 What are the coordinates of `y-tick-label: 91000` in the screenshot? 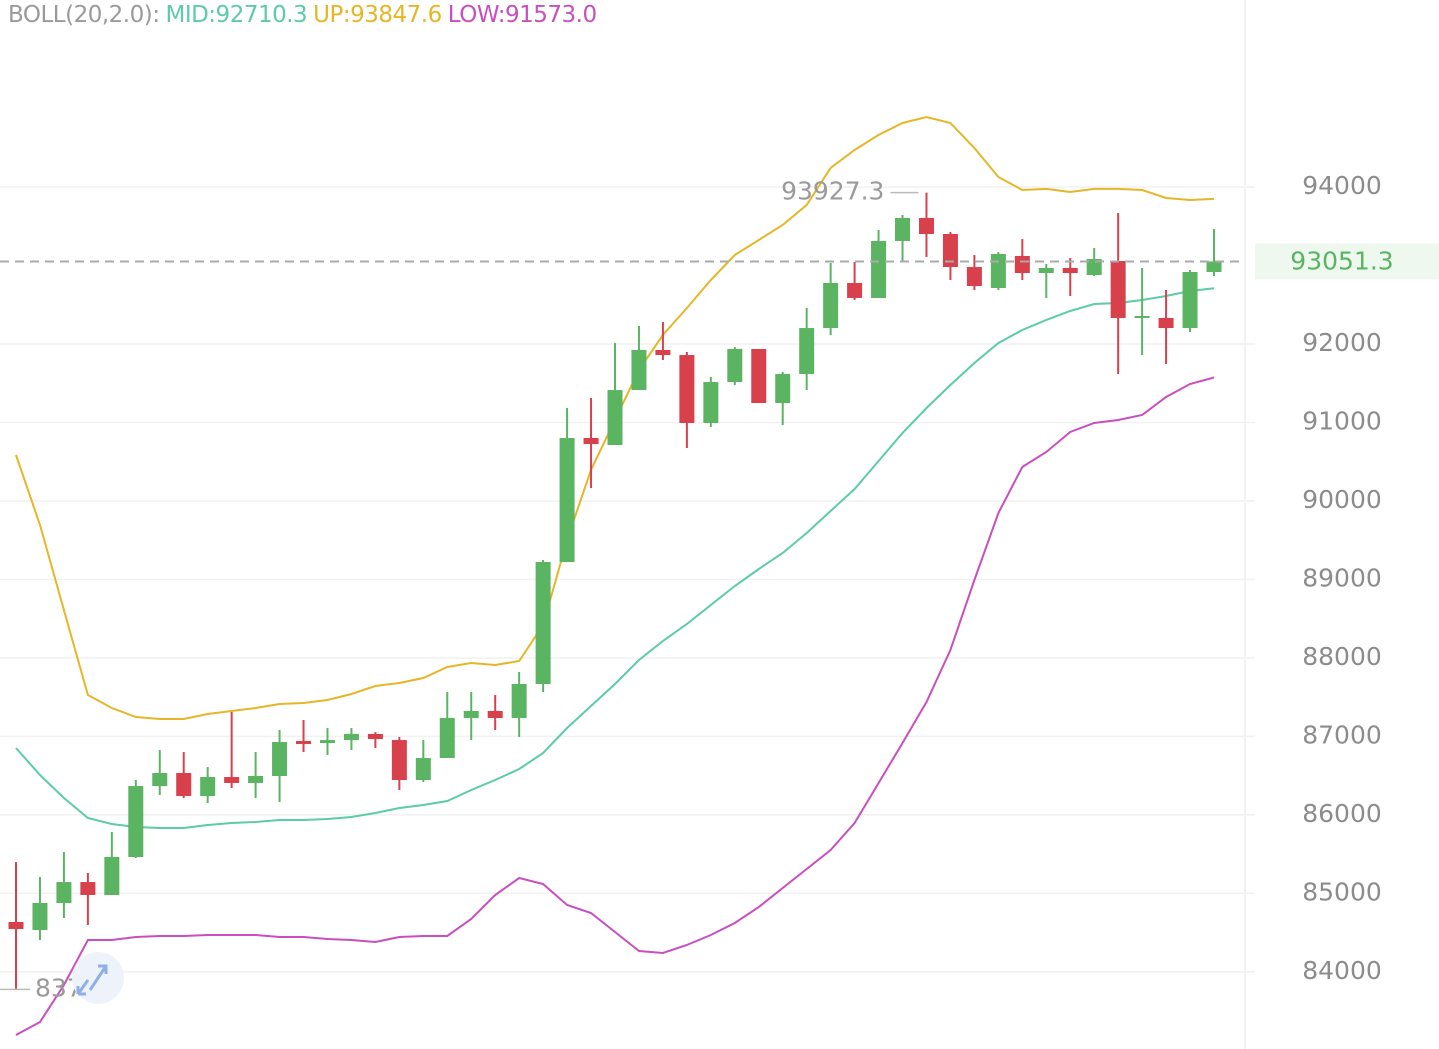 It's located at (1342, 420).